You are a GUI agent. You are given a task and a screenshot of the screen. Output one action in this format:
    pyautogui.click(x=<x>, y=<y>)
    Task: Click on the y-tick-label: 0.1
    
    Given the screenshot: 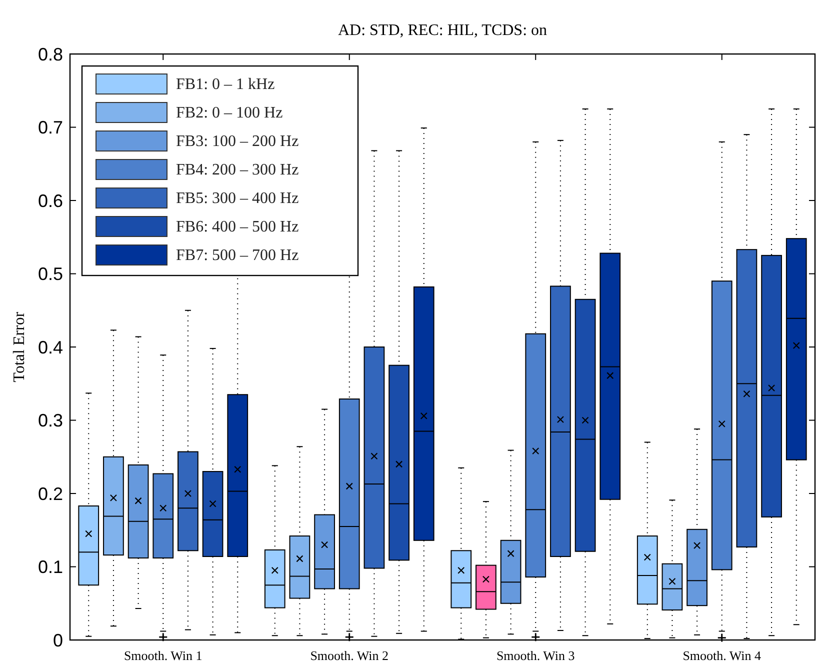 What is the action you would take?
    pyautogui.click(x=50, y=567)
    